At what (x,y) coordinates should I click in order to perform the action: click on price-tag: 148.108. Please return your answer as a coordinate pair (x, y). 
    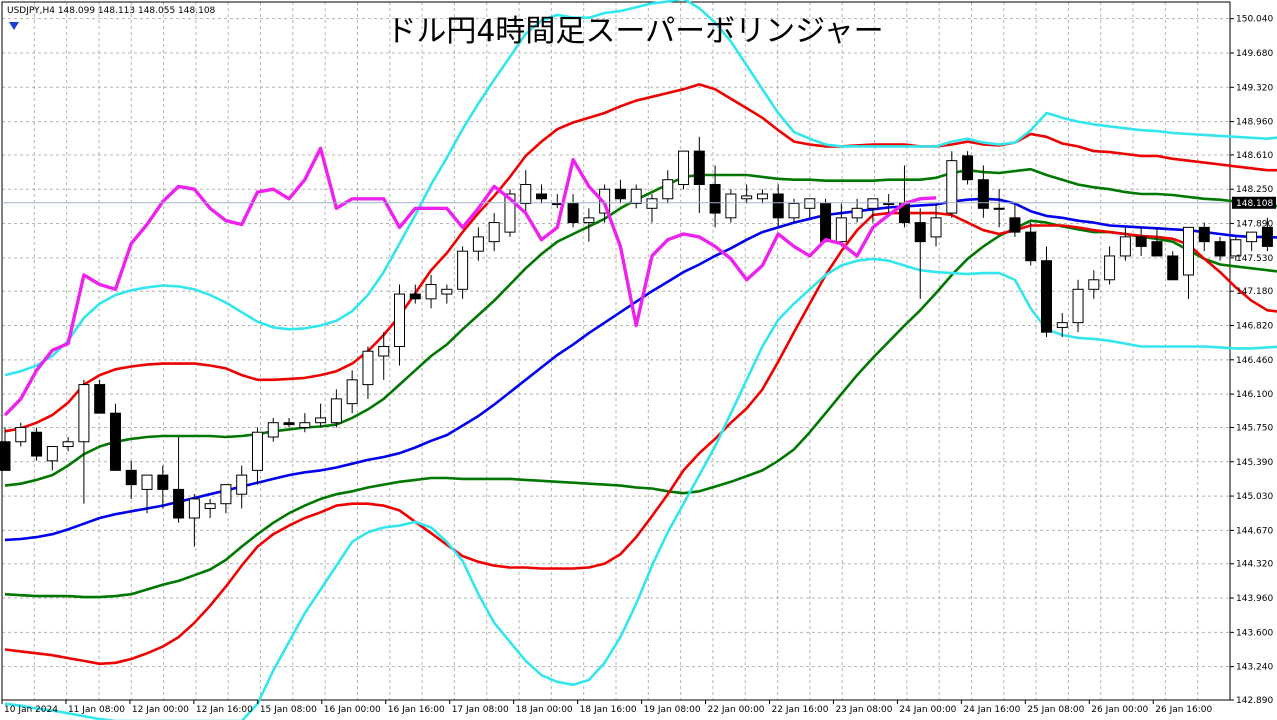
    Looking at the image, I should click on (1254, 202).